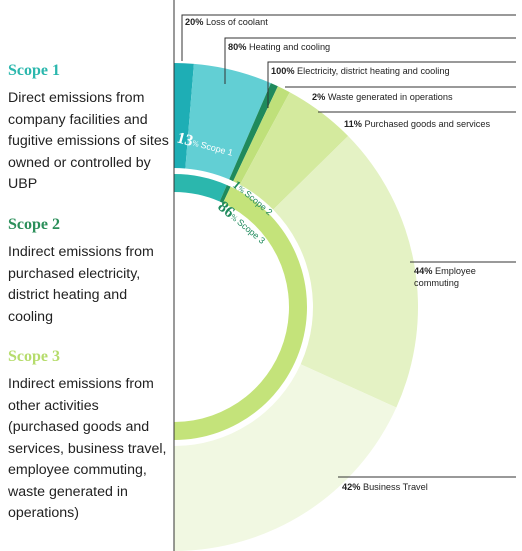  I want to click on callout-business-travel-label: 42% Business Travel, so click(385, 487).